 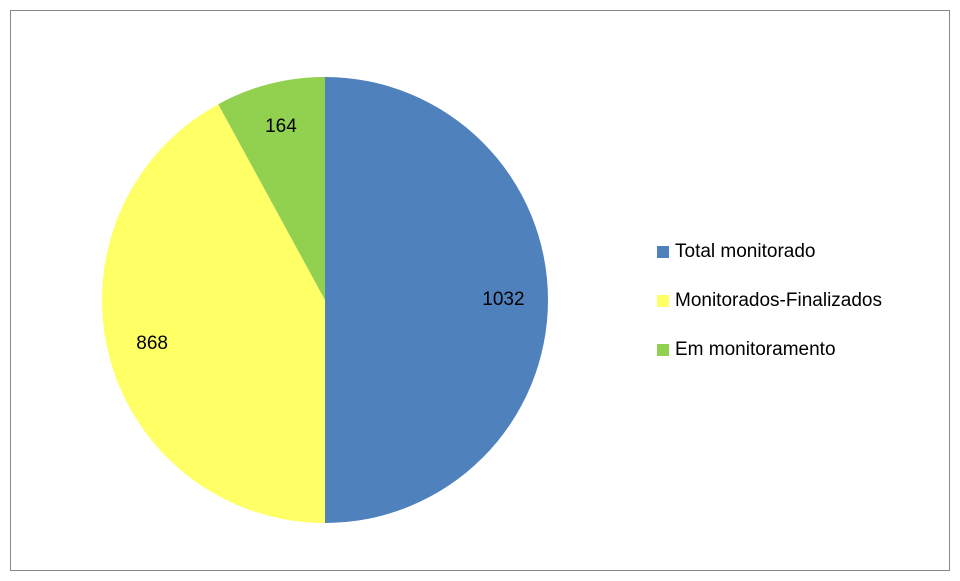 I want to click on data-label: 1032, so click(x=503, y=299).